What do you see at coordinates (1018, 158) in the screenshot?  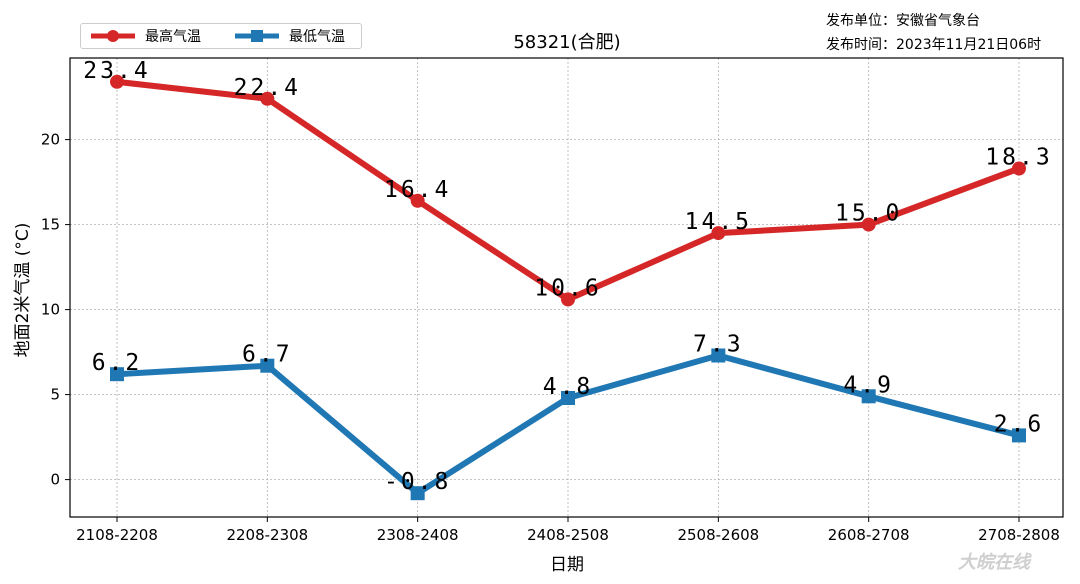 I see `data-label-max: 18.3` at bounding box center [1018, 158].